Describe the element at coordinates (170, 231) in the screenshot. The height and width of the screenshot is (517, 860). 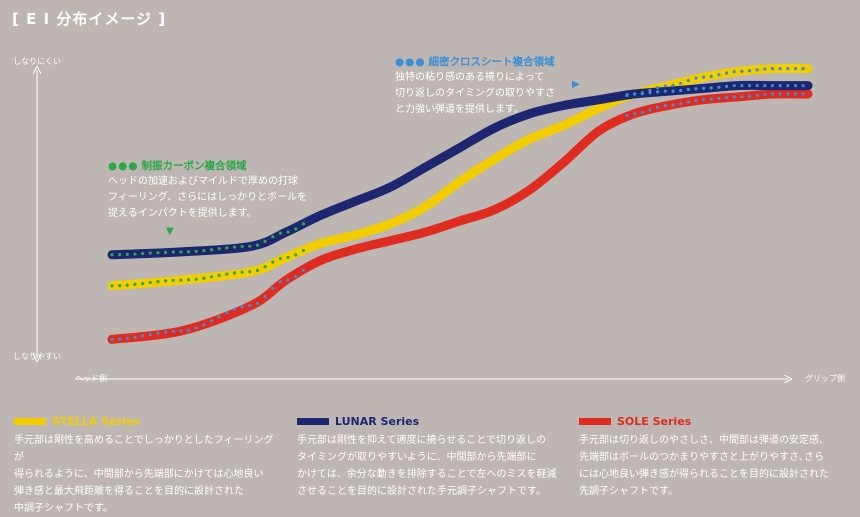
I see `vibration-marker-icon: ▼` at that location.